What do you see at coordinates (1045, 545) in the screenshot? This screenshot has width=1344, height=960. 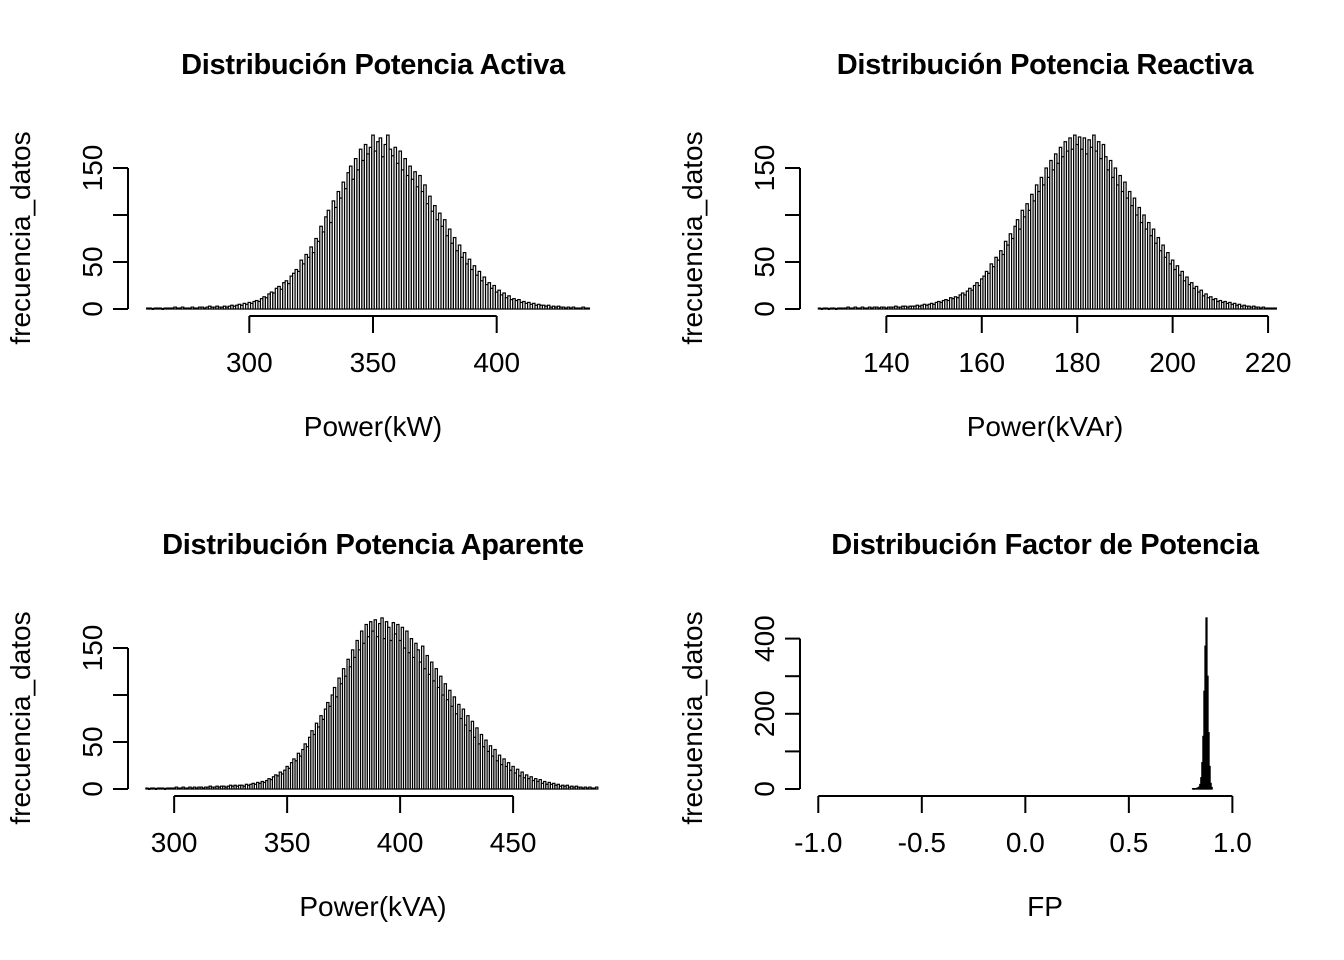 I see `panel-title: Distribución Factor de Potencia` at bounding box center [1045, 545].